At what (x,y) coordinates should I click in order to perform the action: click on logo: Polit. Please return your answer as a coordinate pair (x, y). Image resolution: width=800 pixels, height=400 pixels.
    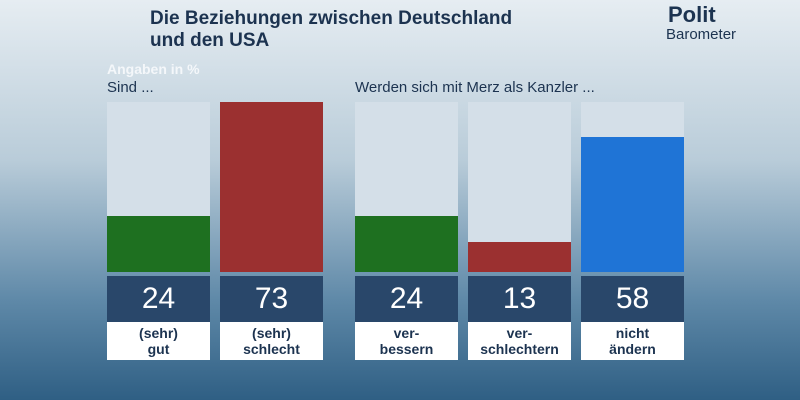
    Looking at the image, I should click on (692, 14).